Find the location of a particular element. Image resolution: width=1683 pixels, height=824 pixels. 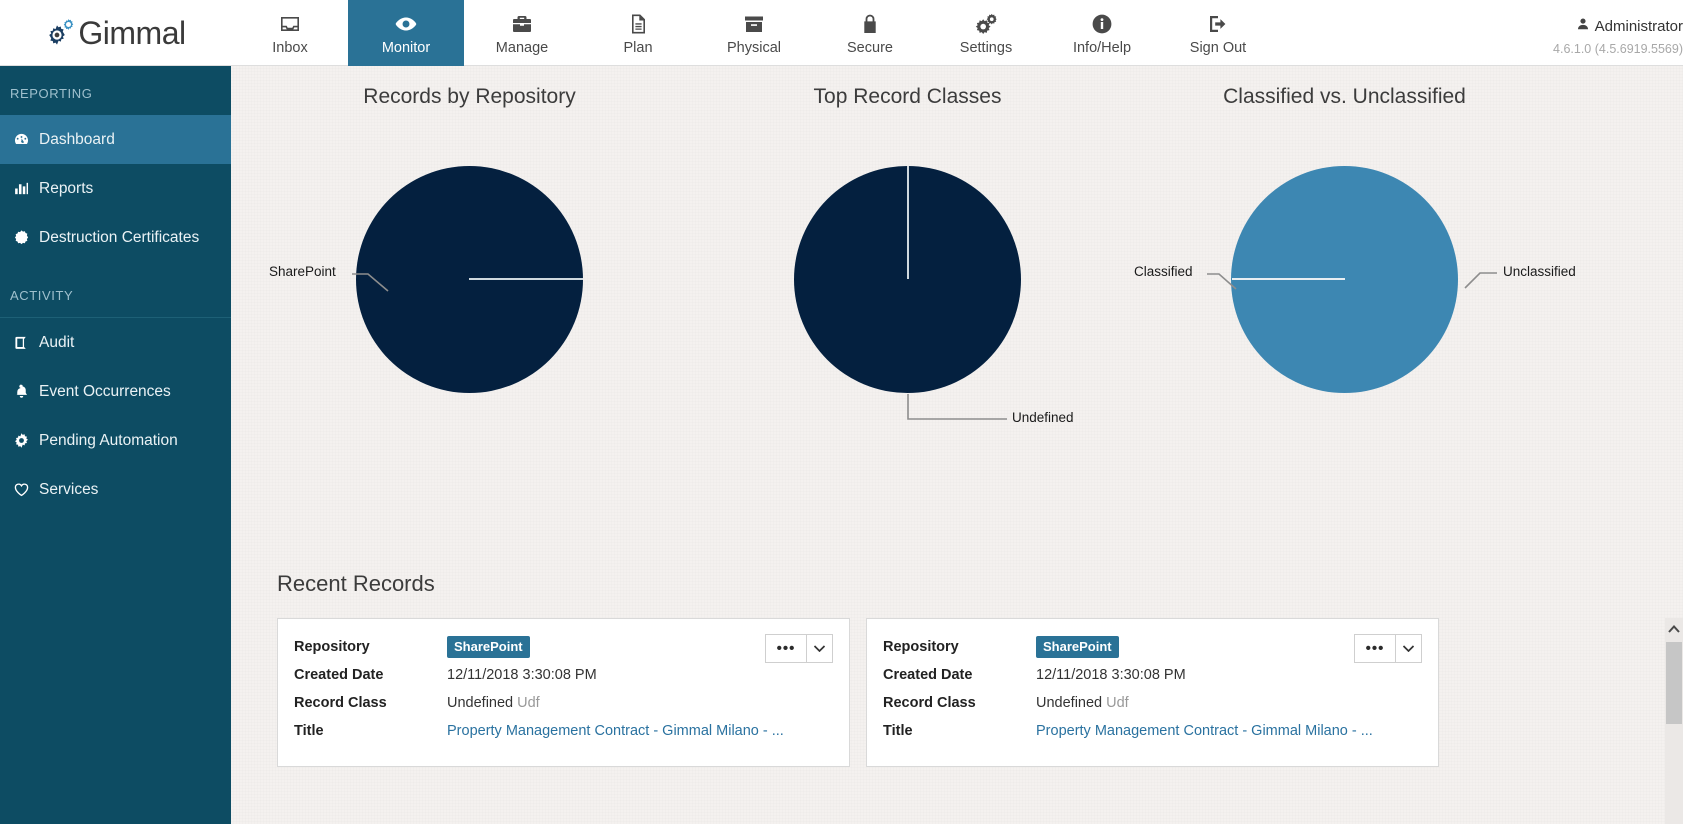

brand-name: Gimmal is located at coordinates (132, 33).